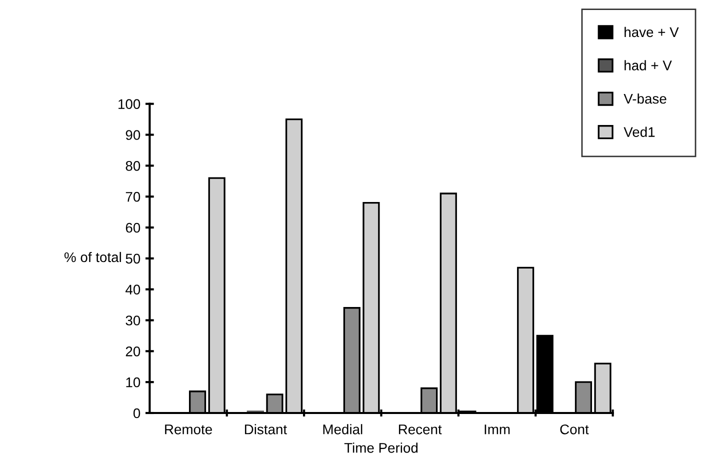 This screenshot has width=706, height=472. I want to click on y-tick-label: 40, so click(133, 289).